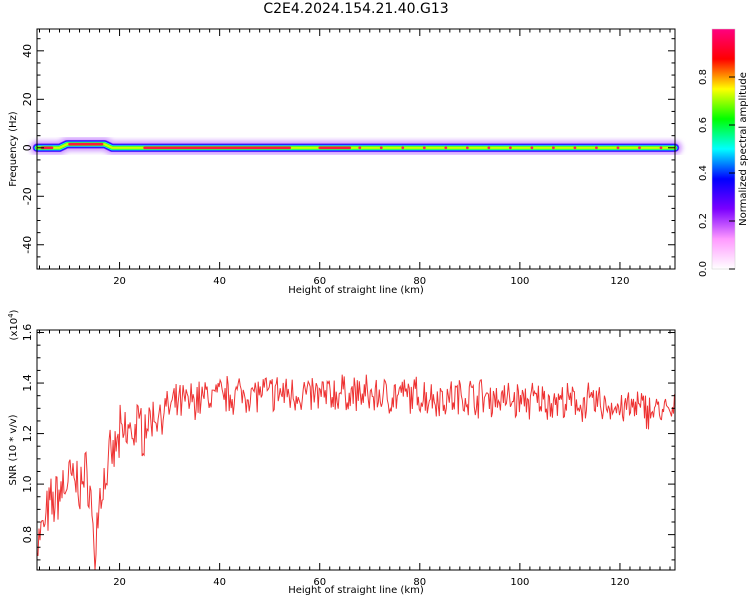  What do you see at coordinates (356, 590) in the screenshot?
I see `snr-x-axis-label: Height of straight line (km)` at bounding box center [356, 590].